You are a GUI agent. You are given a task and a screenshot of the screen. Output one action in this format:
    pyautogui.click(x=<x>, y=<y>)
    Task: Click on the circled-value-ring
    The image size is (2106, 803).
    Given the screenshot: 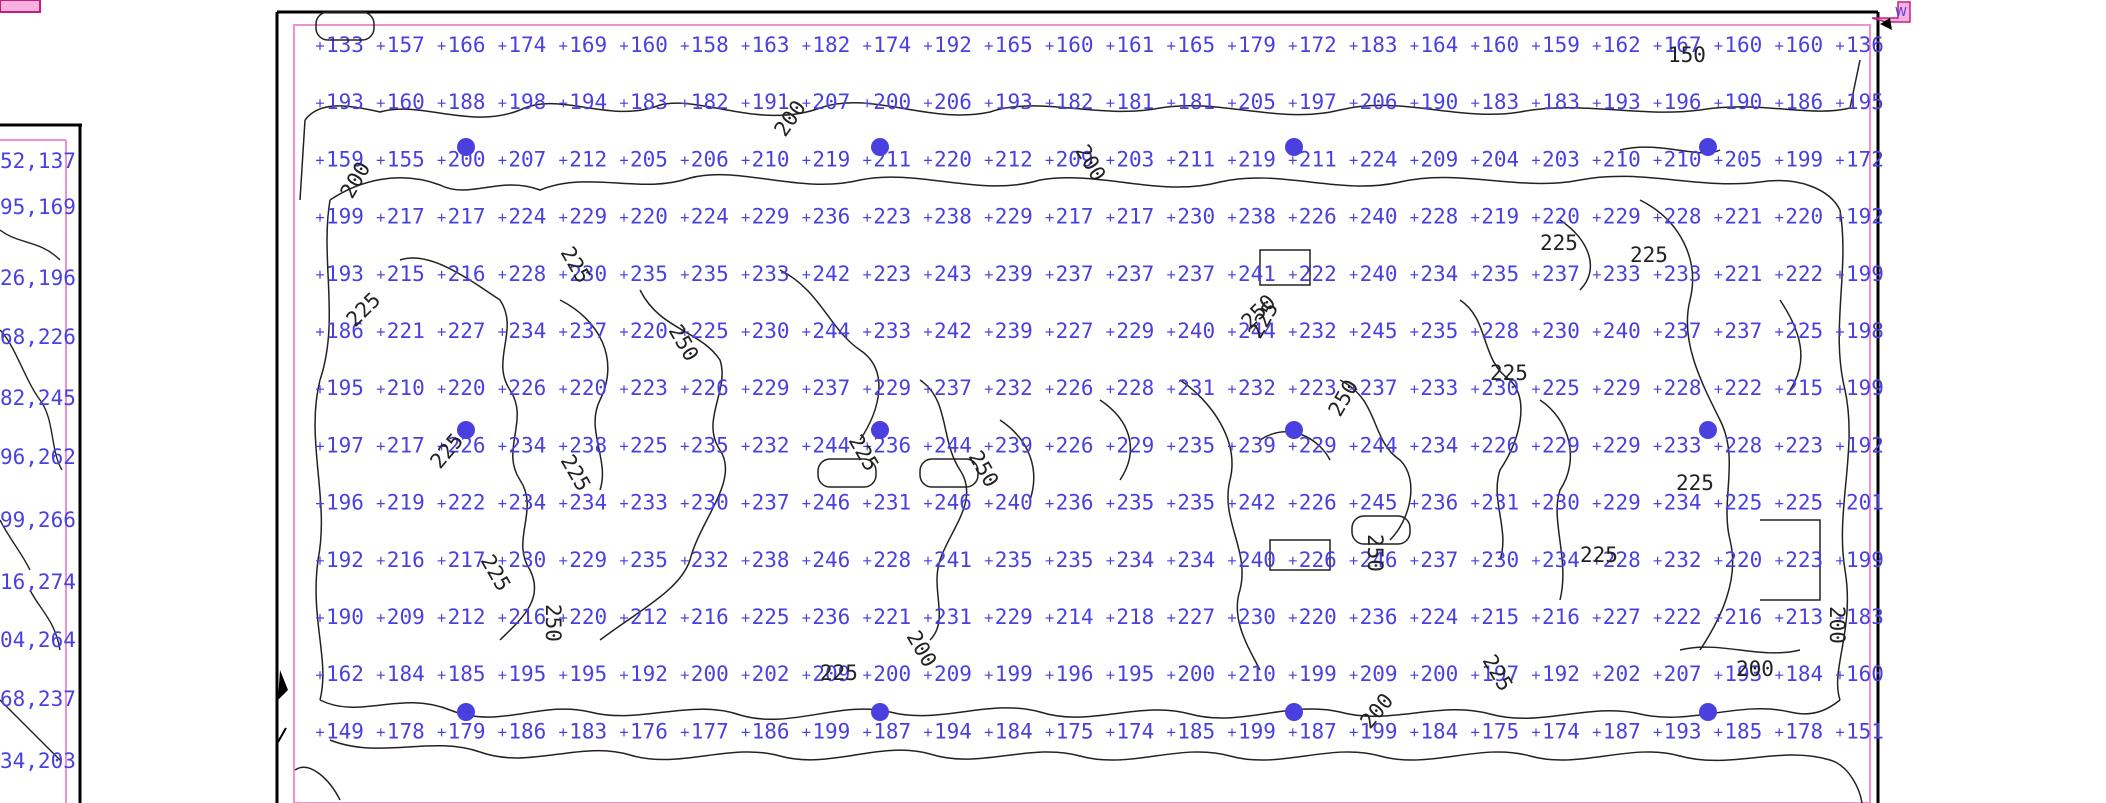 What is the action you would take?
    pyautogui.click(x=847, y=473)
    